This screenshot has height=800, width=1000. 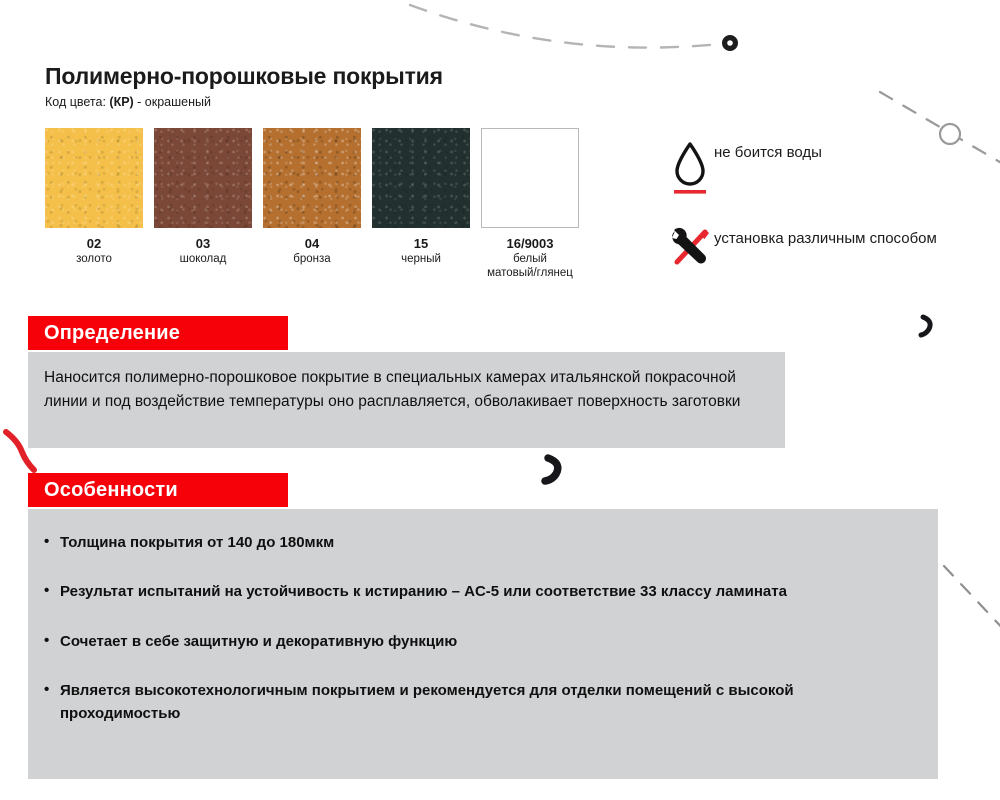 I want to click on feature-item-installation: установка различным способом, so click(x=801, y=247).